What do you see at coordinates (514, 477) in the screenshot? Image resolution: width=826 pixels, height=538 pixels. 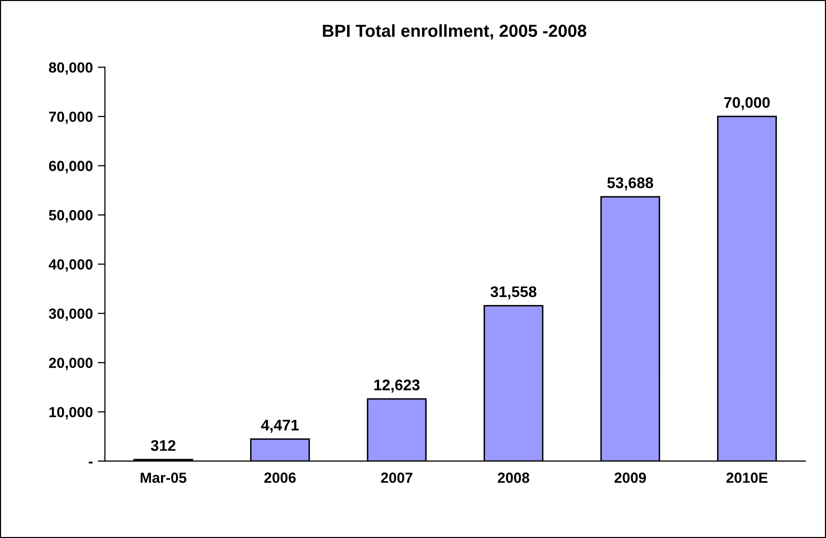 I see `x-tick-label: 2008` at bounding box center [514, 477].